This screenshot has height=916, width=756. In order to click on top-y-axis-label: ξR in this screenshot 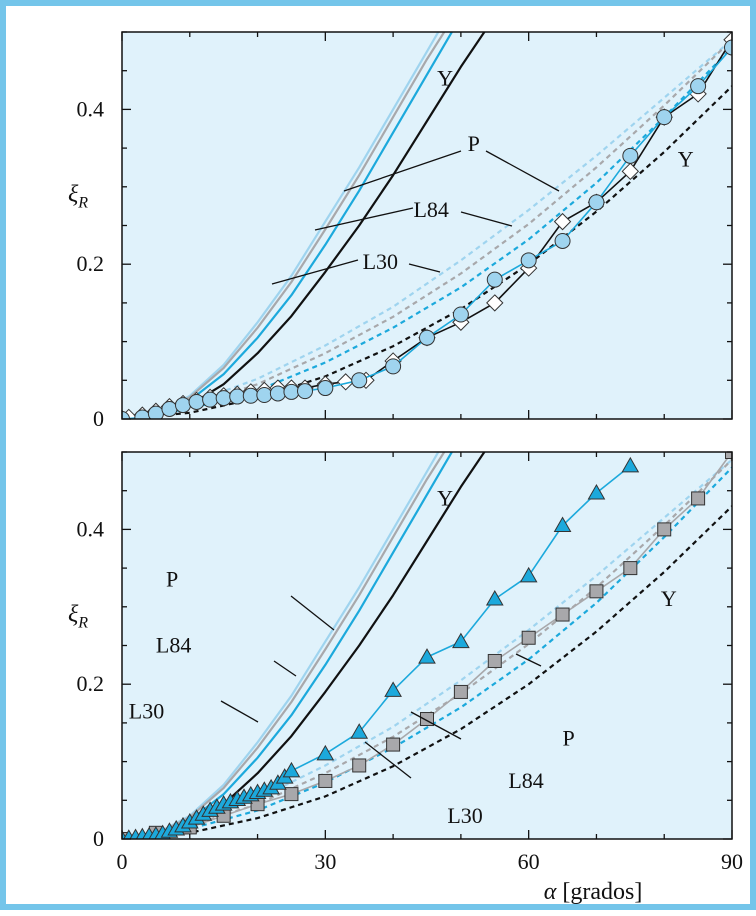, I will do `click(78, 197)`.